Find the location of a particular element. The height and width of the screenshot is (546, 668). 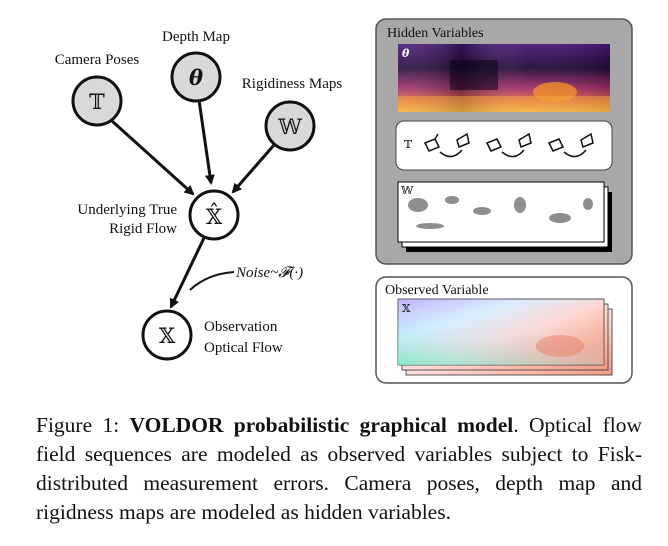

rigidness-maps-label: Rigidiness Maps is located at coordinates (292, 84).